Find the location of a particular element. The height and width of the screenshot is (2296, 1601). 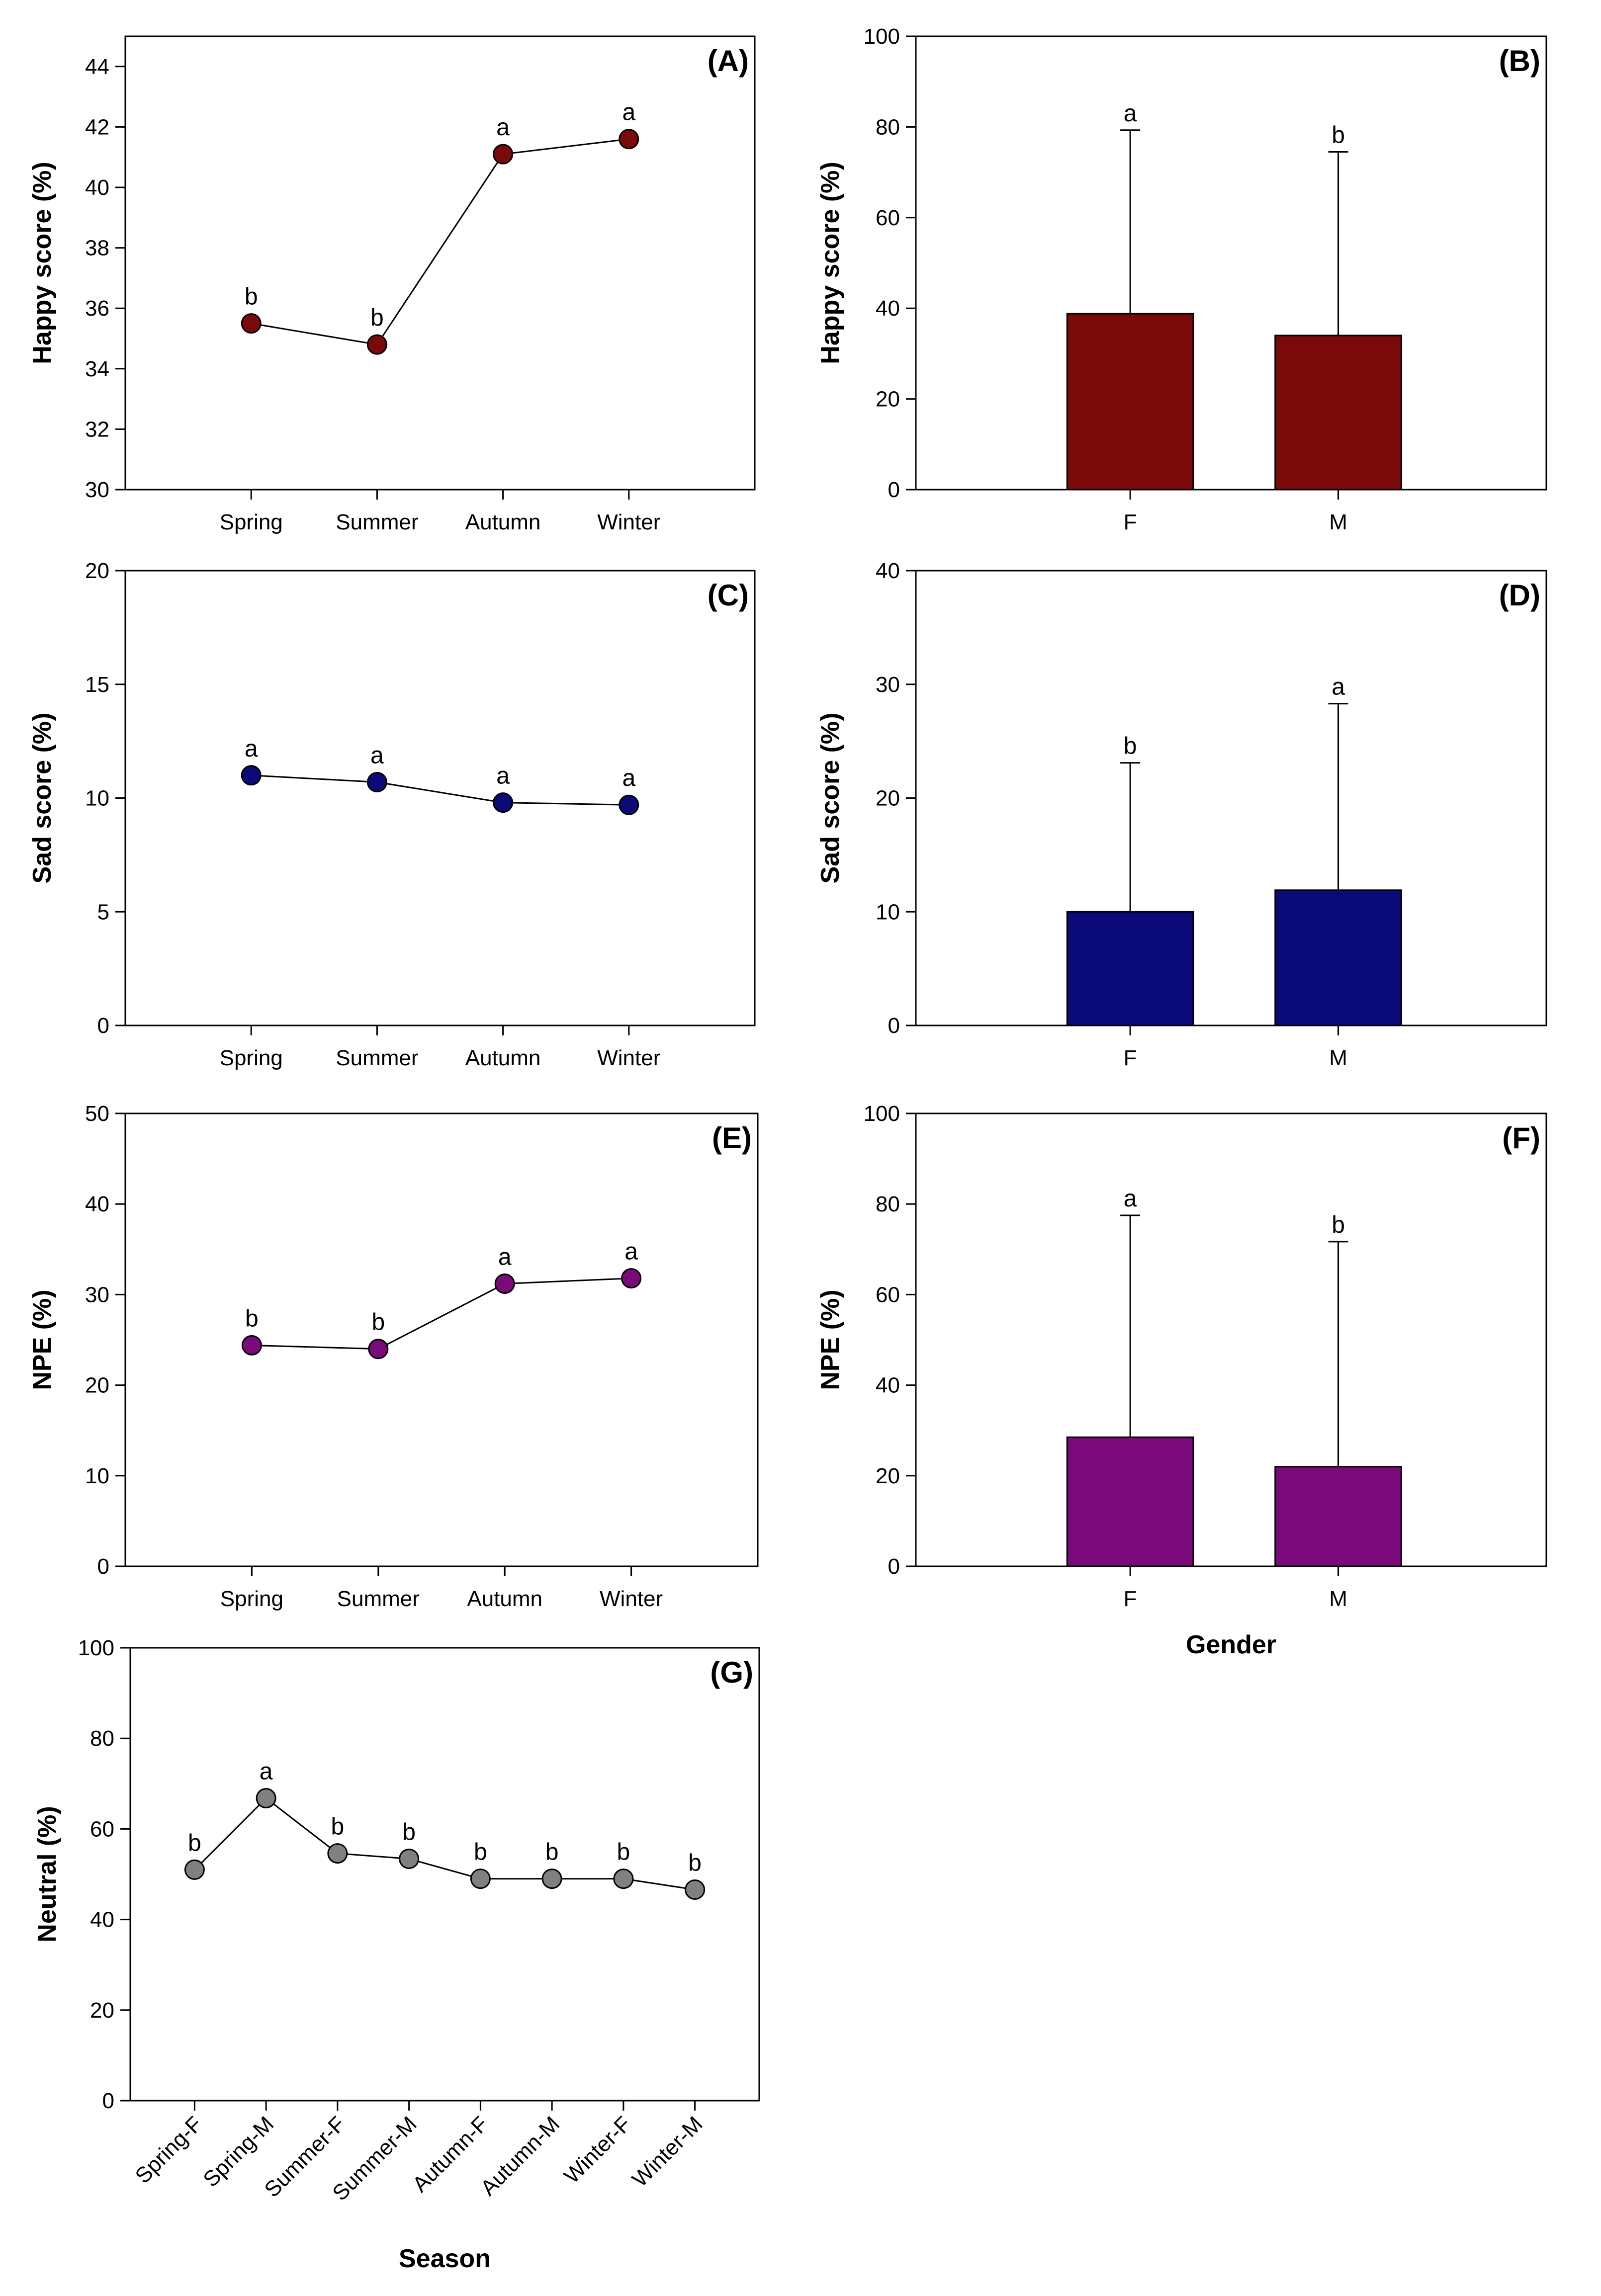

panel-f: 0 20 40 60 80 100 NPE (%) (F) F M Gender a b is located at coordinates (1181, 1381).